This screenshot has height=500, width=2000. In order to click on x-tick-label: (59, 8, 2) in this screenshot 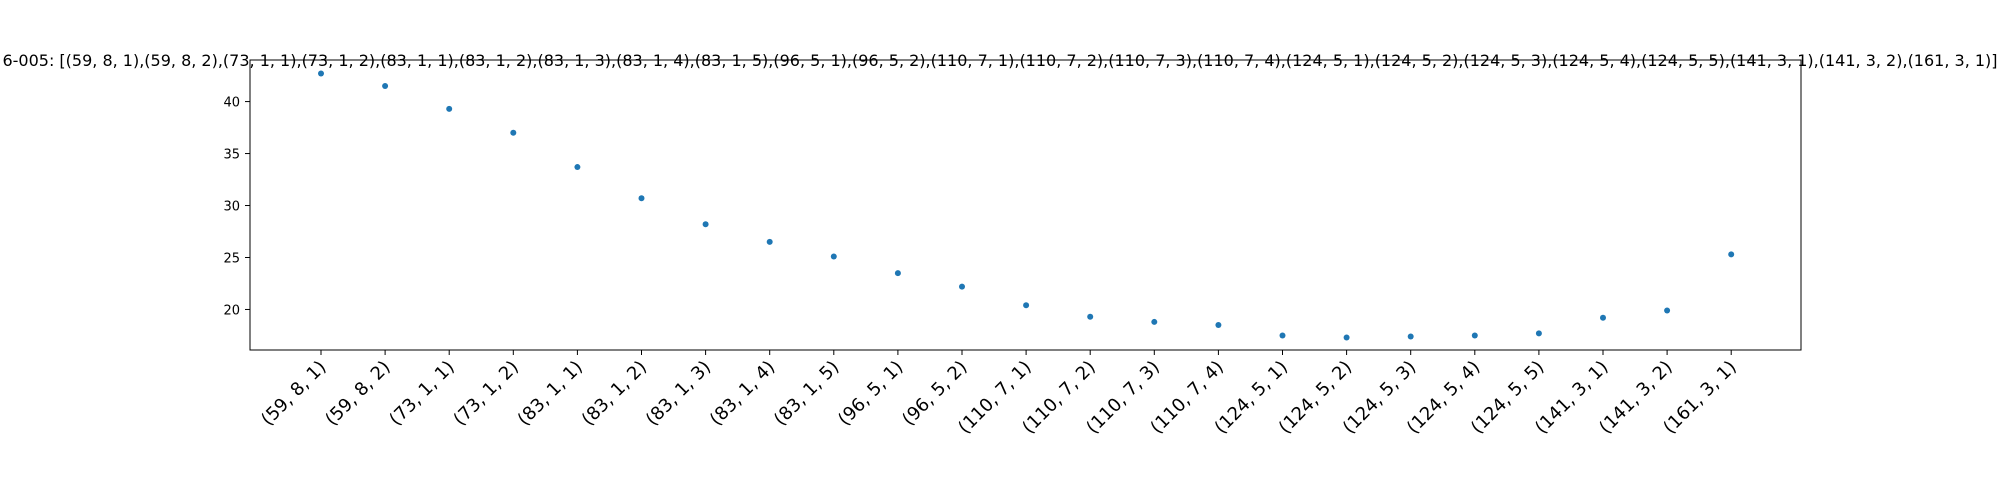, I will do `click(357, 393)`.